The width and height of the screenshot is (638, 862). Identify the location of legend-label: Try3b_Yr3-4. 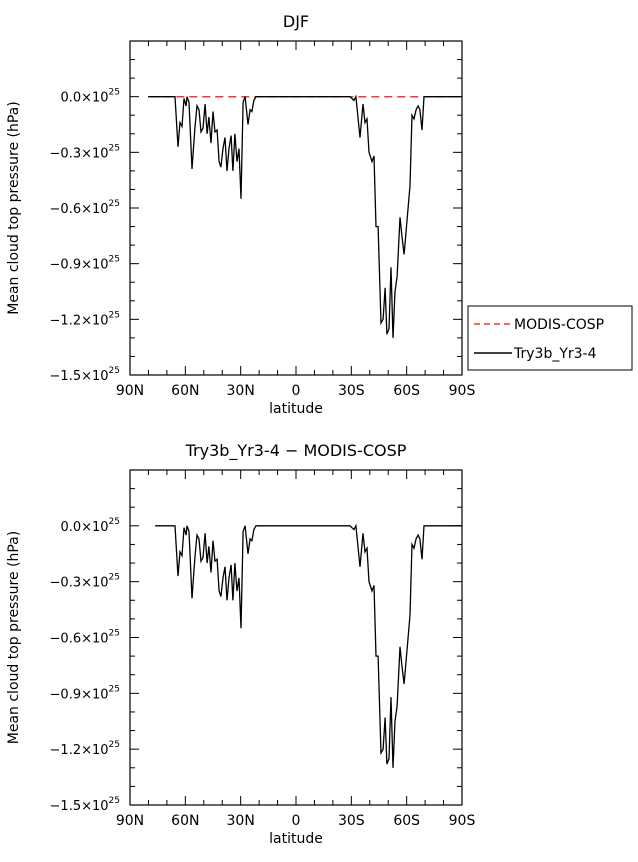
(555, 354).